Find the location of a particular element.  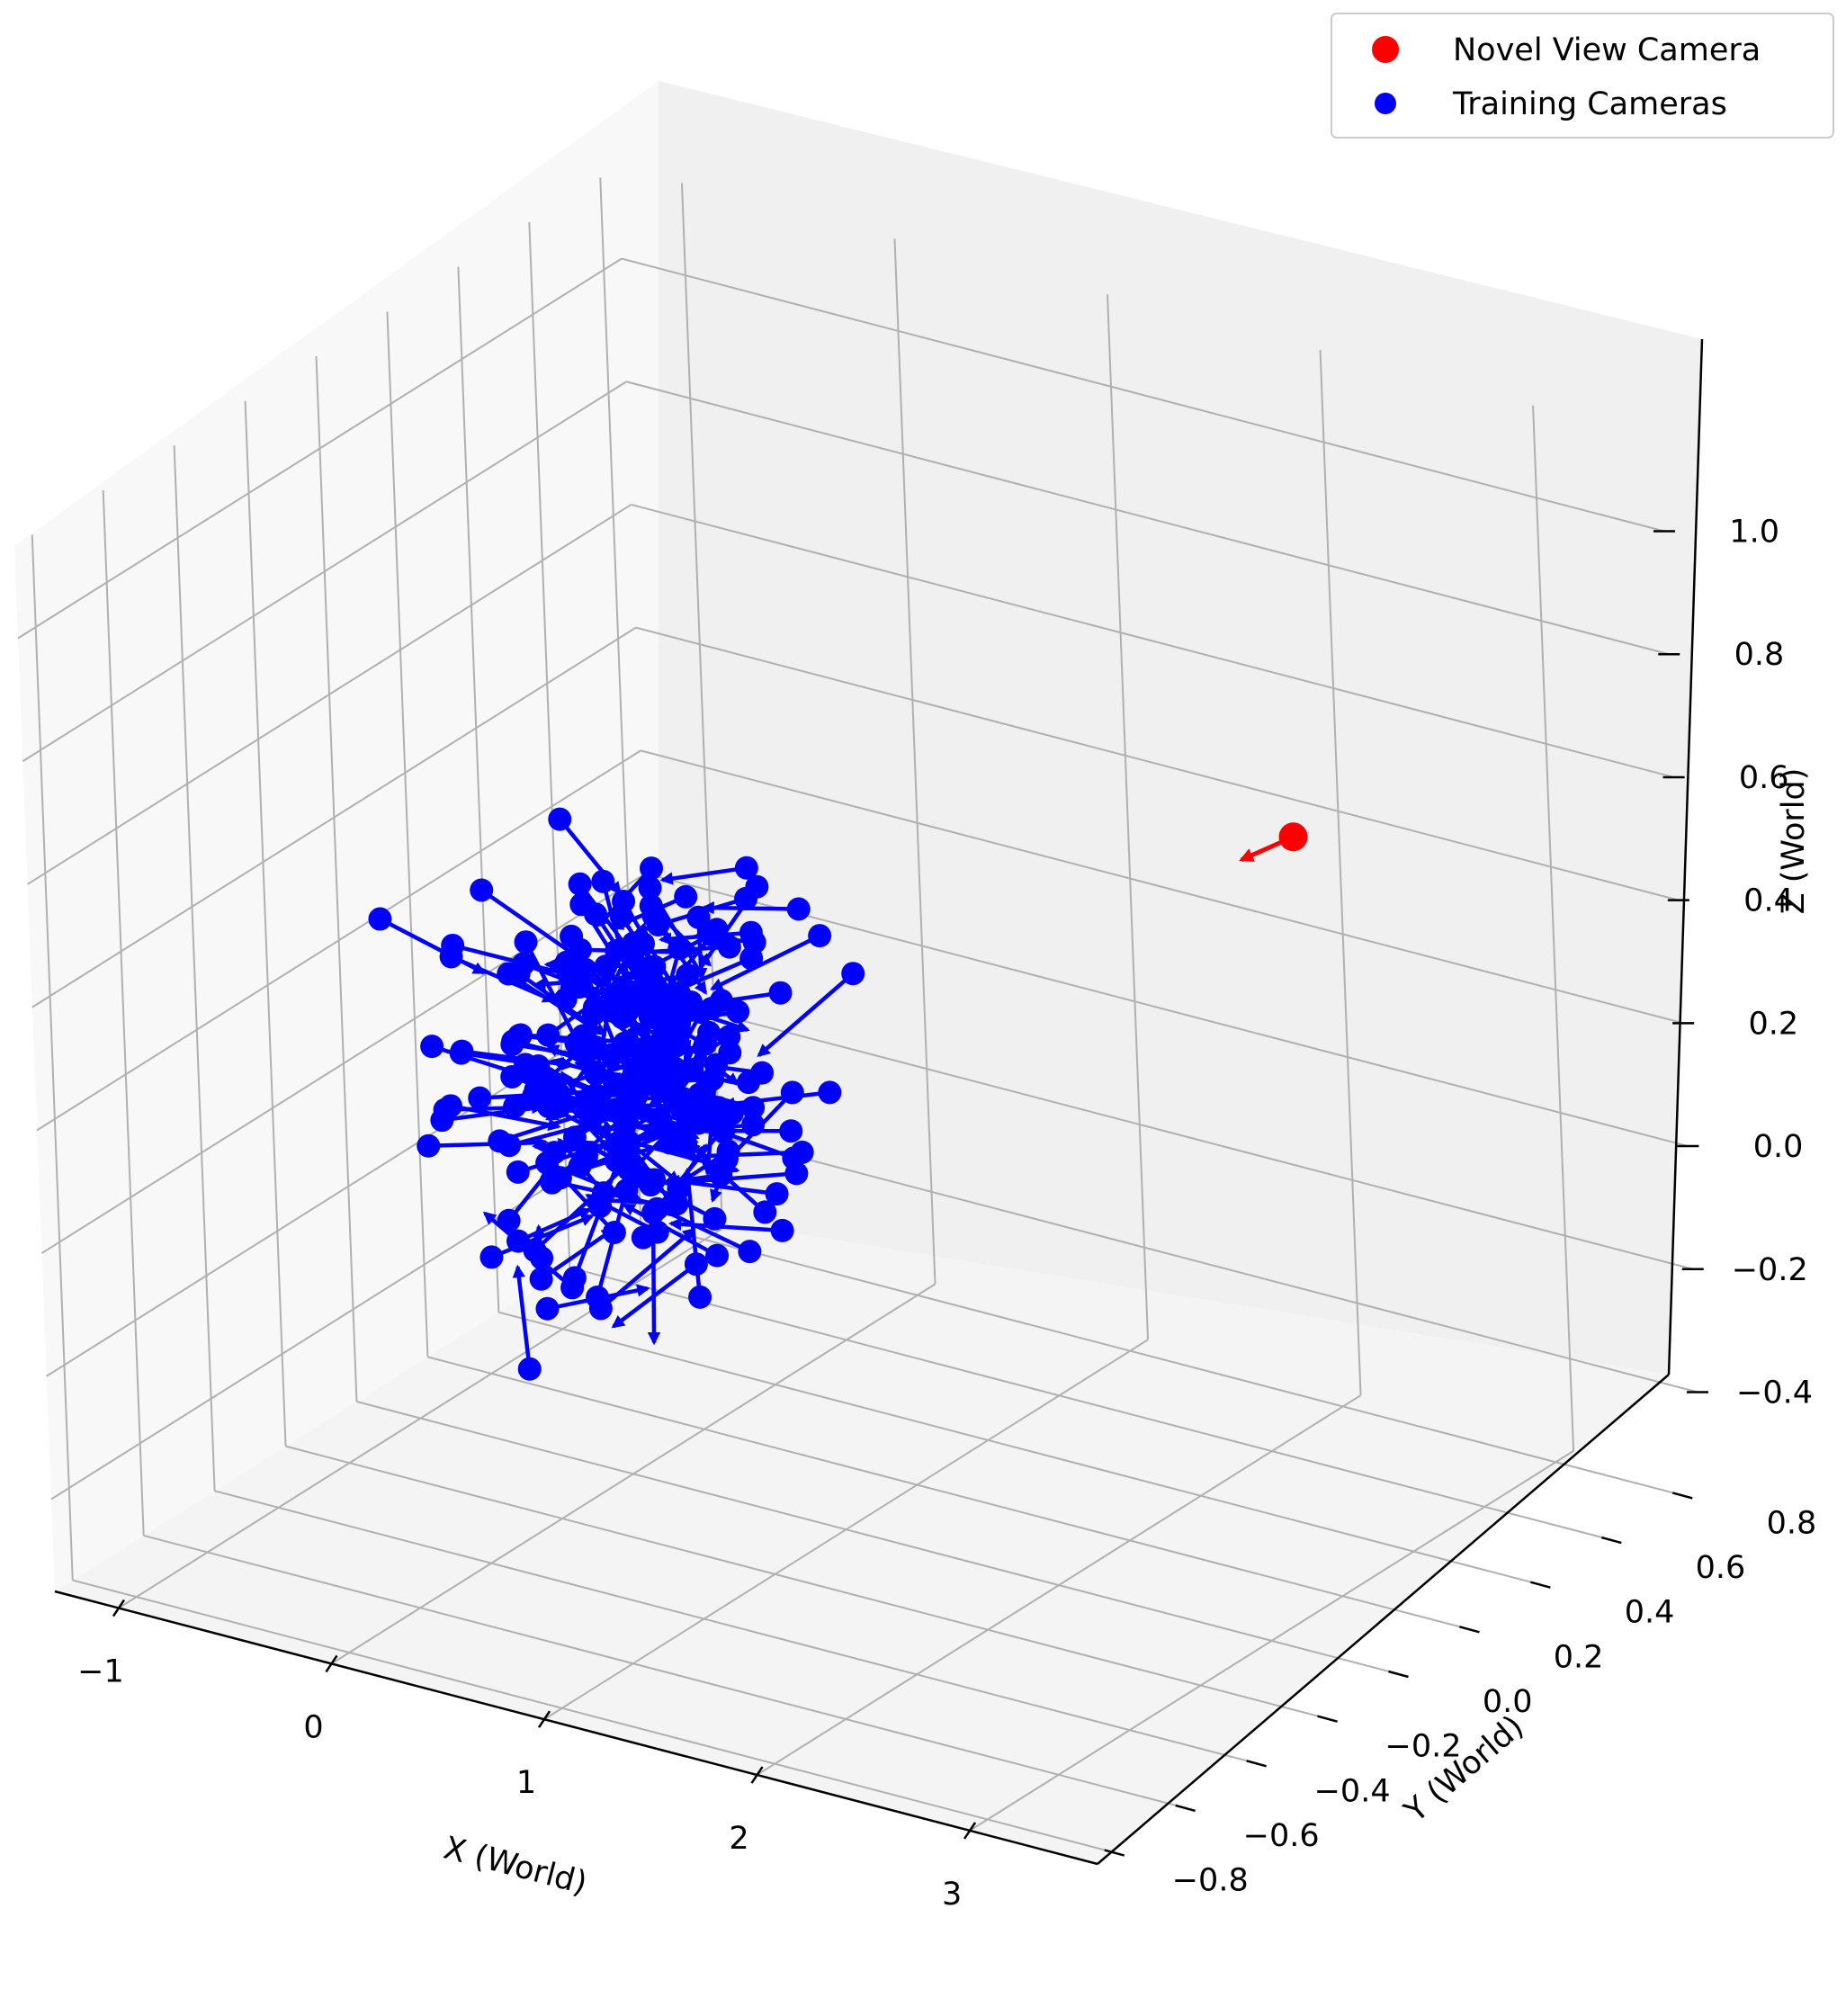

z-tick-label-7: 1.0 is located at coordinates (1754, 533).